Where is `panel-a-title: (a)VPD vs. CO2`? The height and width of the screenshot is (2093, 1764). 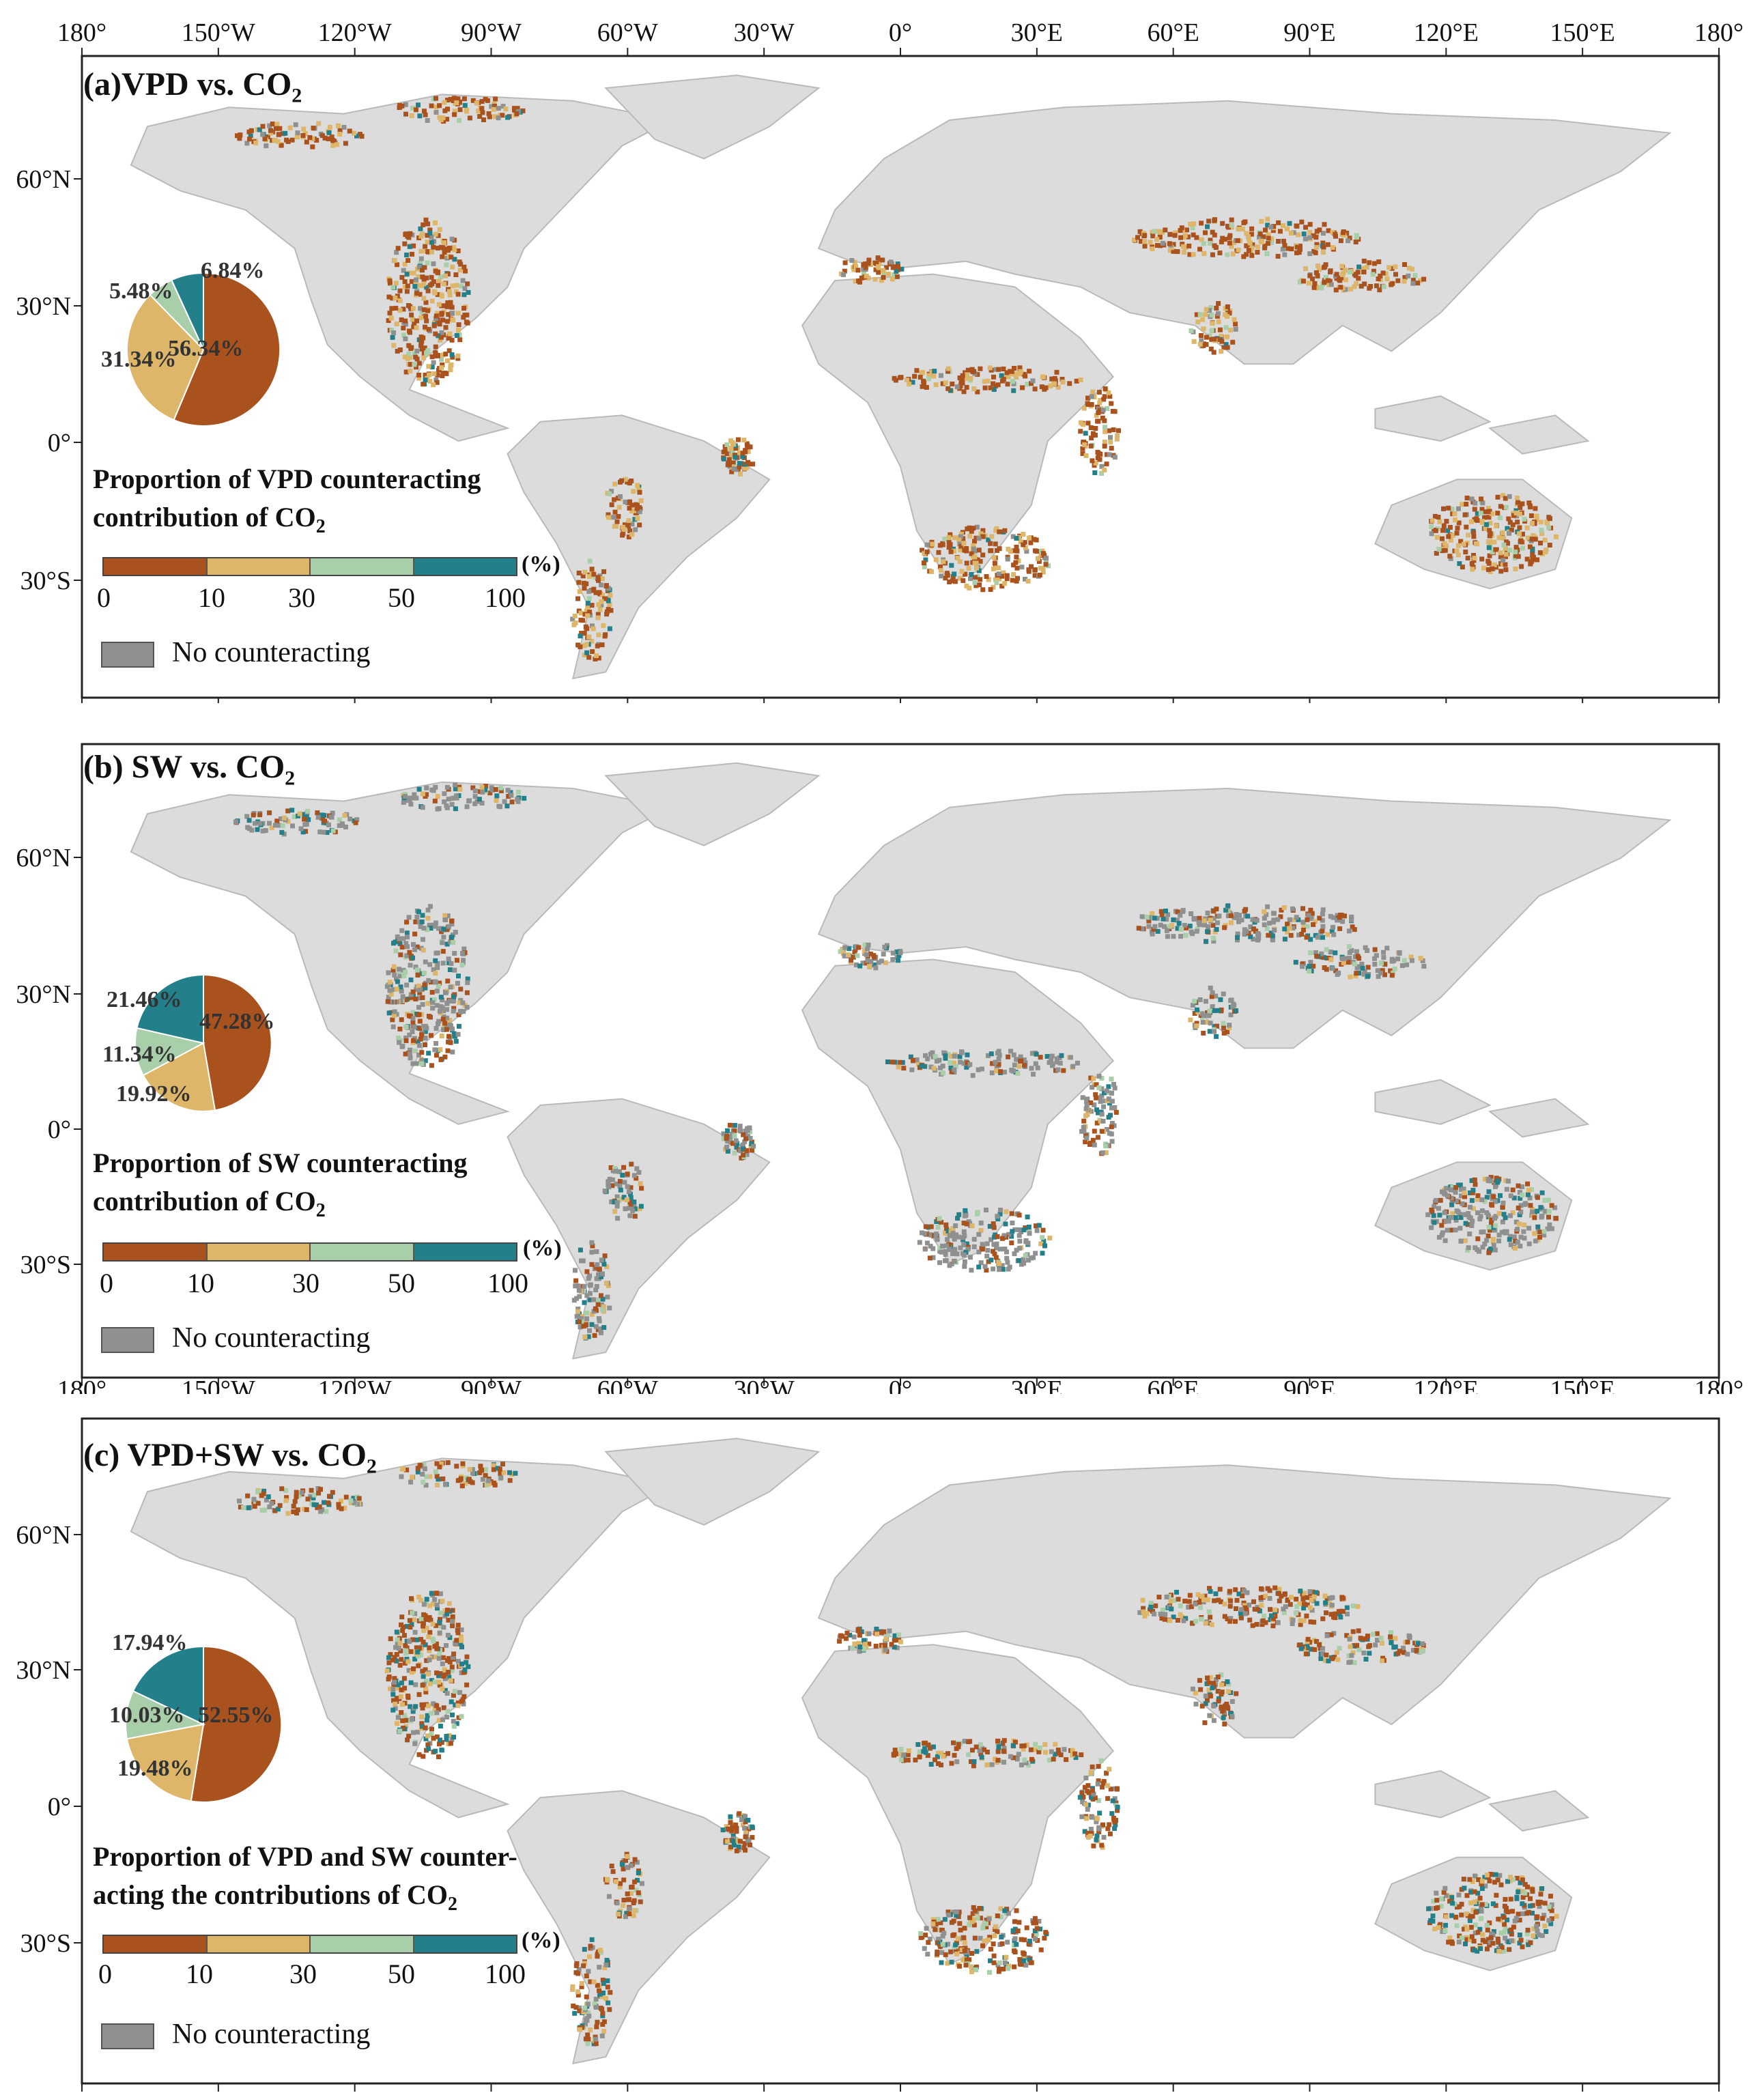 panel-a-title: (a)VPD vs. CO2 is located at coordinates (192, 86).